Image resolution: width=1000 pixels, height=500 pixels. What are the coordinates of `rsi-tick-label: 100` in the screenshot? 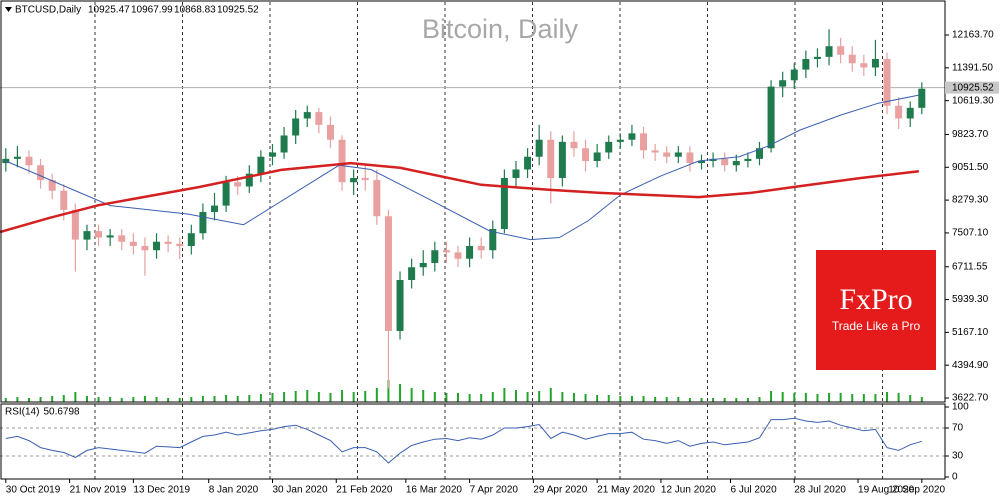 It's located at (960, 407).